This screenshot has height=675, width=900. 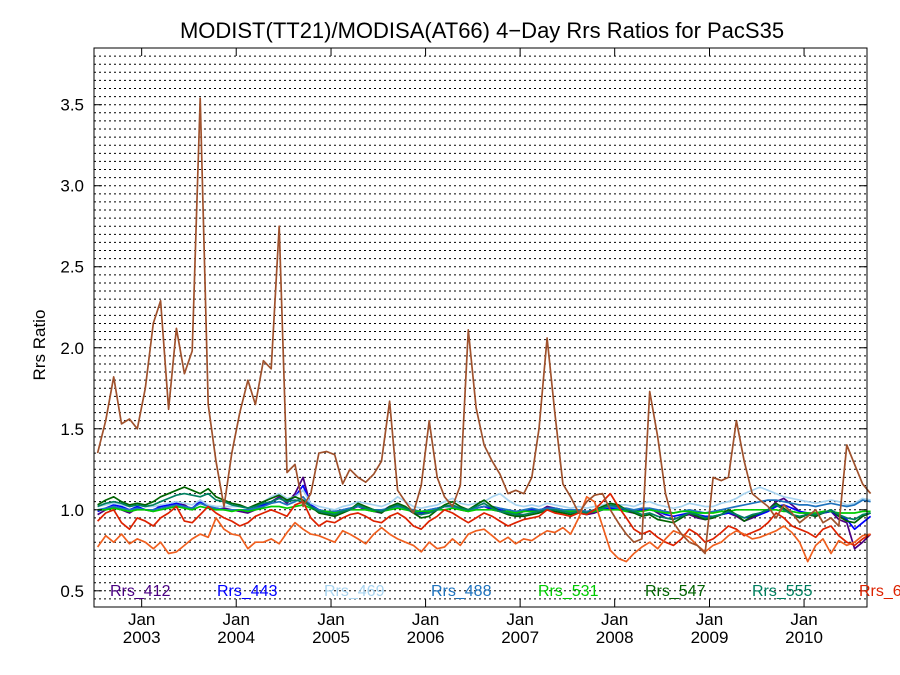 What do you see at coordinates (39, 345) in the screenshot?
I see `y-axis-label: Rrs Ratio` at bounding box center [39, 345].